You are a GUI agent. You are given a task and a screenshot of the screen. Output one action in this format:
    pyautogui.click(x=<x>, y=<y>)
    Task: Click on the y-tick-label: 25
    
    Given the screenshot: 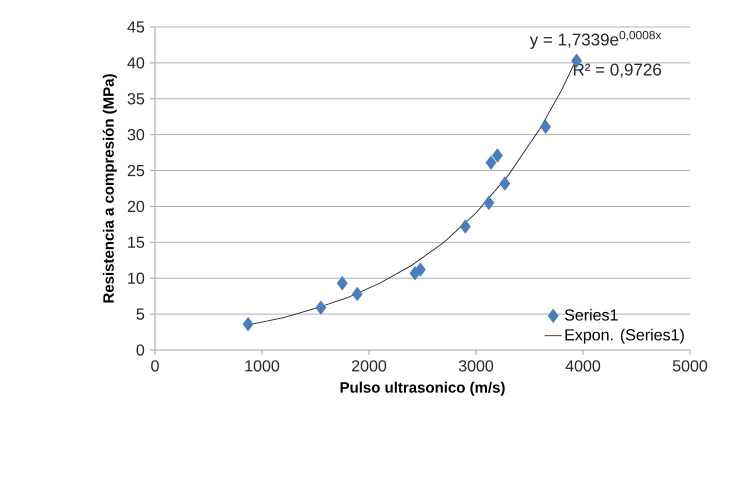 What is the action you would take?
    pyautogui.click(x=136, y=170)
    